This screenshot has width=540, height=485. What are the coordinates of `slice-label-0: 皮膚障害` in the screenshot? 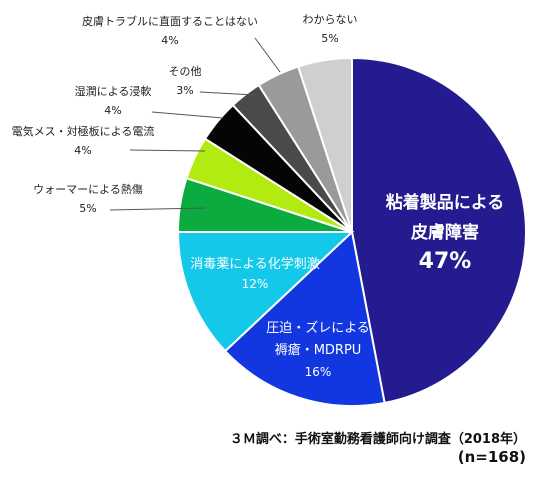 It's located at (445, 232).